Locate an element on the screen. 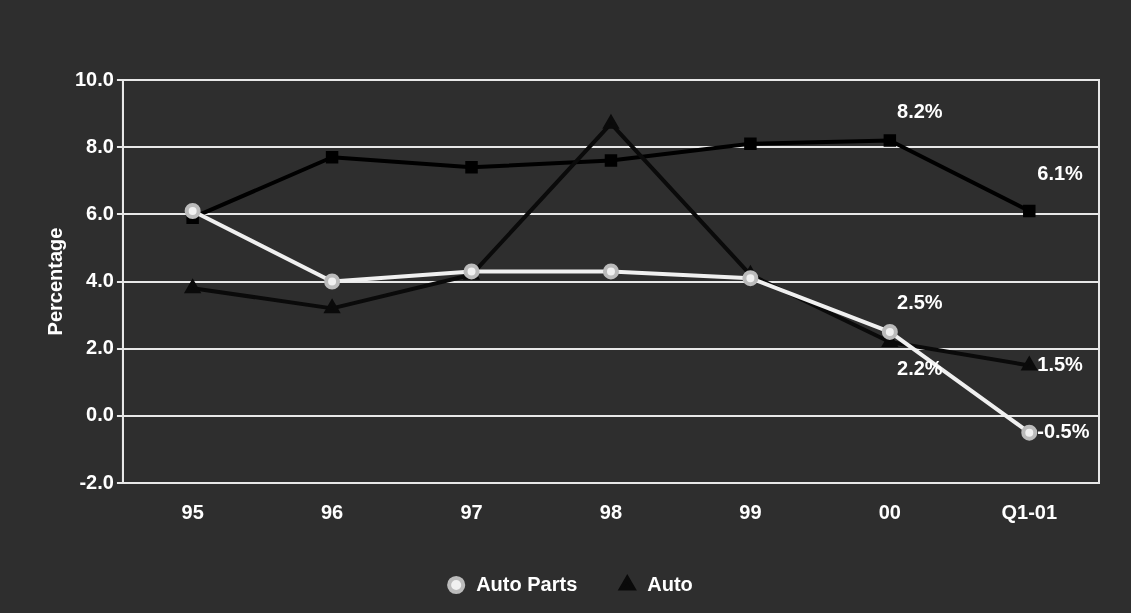 This screenshot has height=613, width=1131. y-axis-title: Percentage is located at coordinates (54, 281).